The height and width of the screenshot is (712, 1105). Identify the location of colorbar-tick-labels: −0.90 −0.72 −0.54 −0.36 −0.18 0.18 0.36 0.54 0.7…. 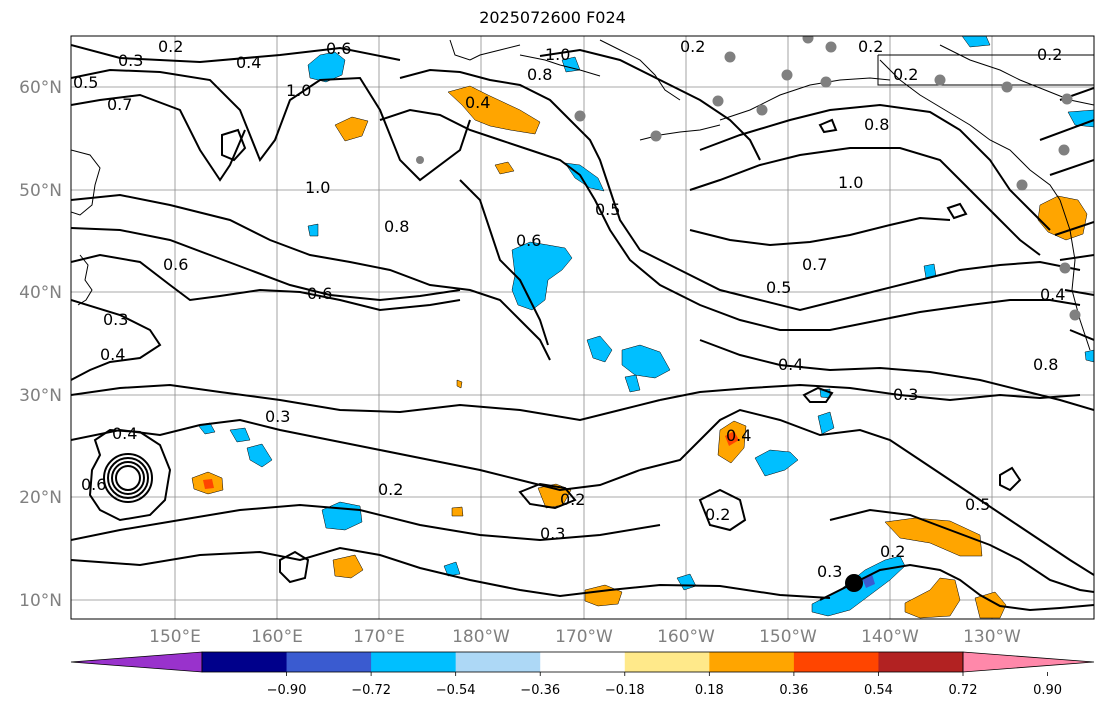
(664, 685).